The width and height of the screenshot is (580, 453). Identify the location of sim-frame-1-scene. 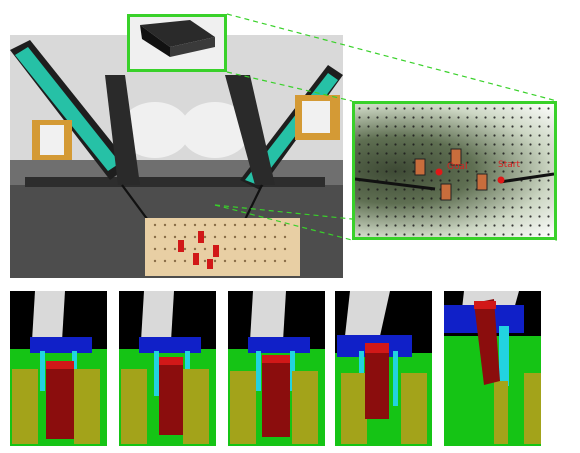
(58, 368).